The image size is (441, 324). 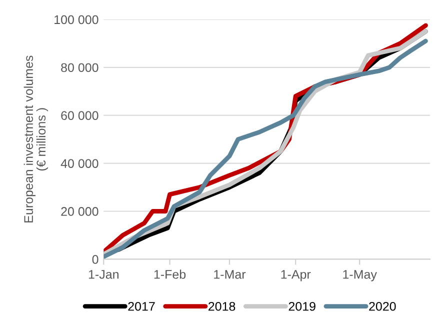 What do you see at coordinates (36, 139) in the screenshot?
I see `y-axis-title: European investment volumes (€ millions )` at bounding box center [36, 139].